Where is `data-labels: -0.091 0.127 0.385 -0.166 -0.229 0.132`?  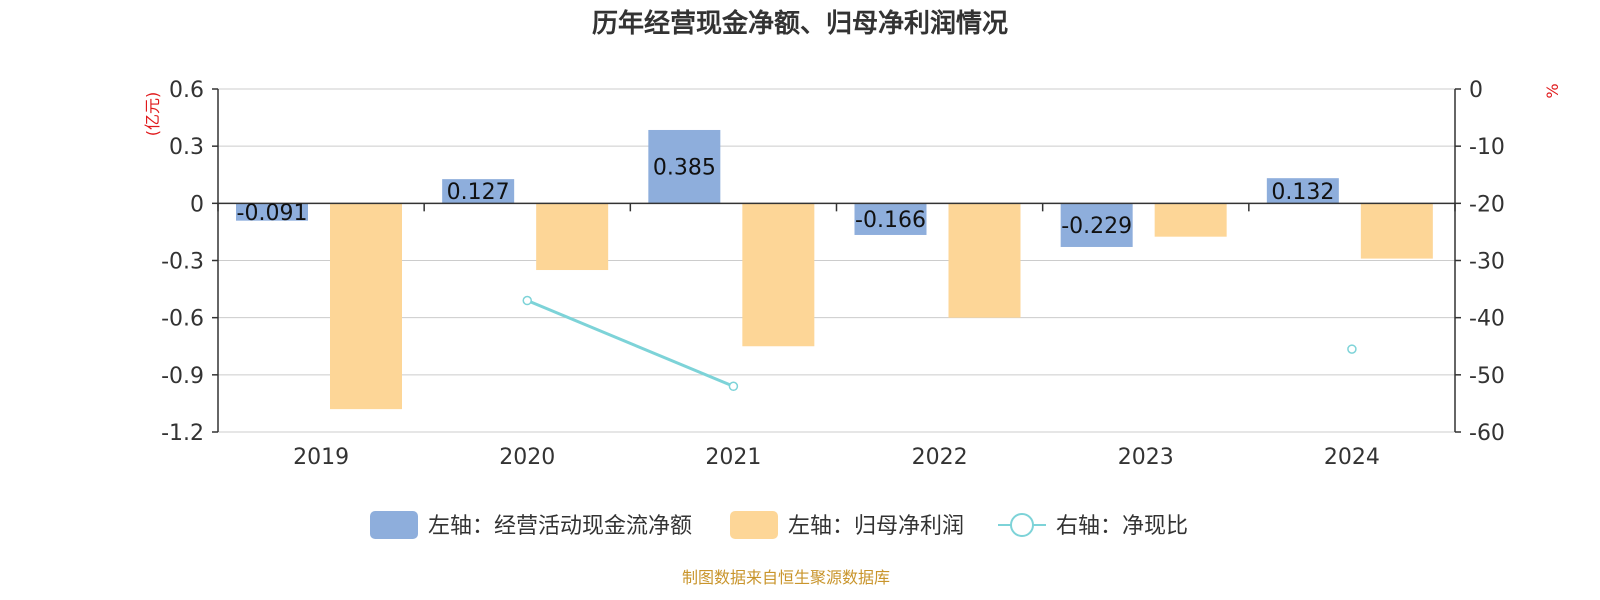
data-labels: -0.091 0.127 0.385 -0.166 -0.229 0.132 is located at coordinates (786, 198).